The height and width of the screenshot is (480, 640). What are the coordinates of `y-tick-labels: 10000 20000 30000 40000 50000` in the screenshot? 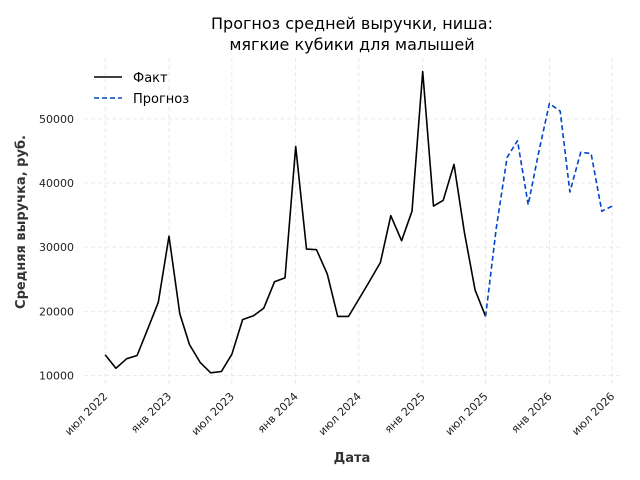 It's located at (56, 247).